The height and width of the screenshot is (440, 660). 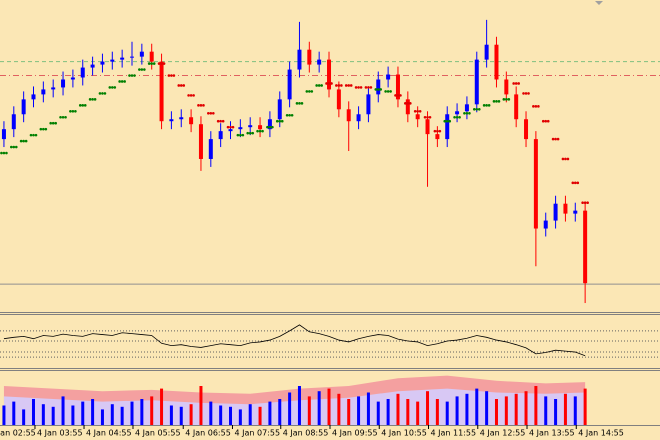 What do you see at coordinates (158, 433) in the screenshot?
I see `x-tick-label: 4 Jan 05:55` at bounding box center [158, 433].